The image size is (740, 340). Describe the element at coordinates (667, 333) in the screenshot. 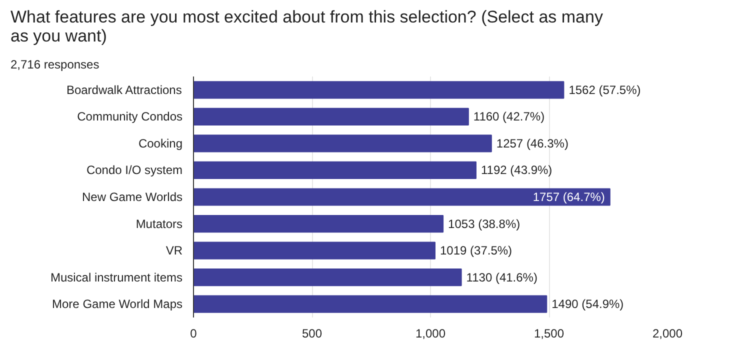

I see `x-tick-label: 2,000` at that location.